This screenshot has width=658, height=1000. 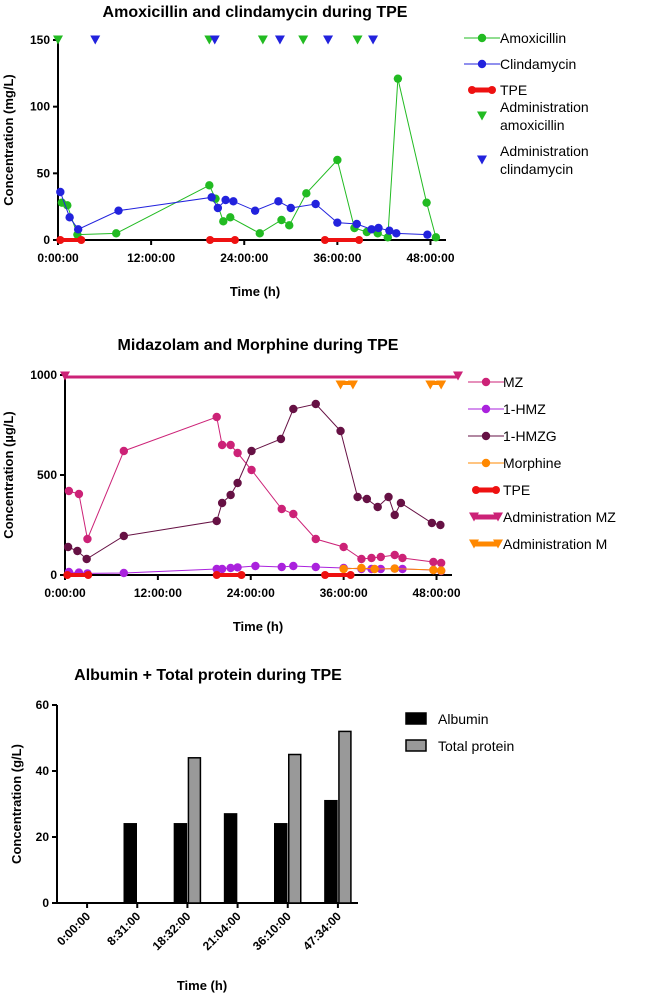 What do you see at coordinates (482, 116) in the screenshot?
I see `legend-marker-administration-amoxicillin` at bounding box center [482, 116].